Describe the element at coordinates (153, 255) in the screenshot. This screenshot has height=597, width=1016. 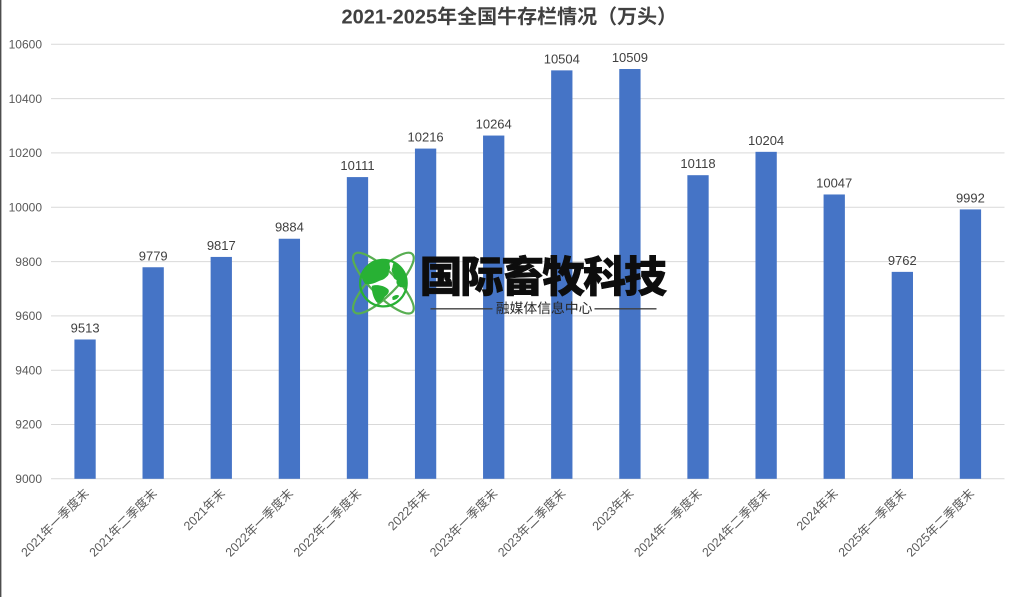
I see `svg-text: 9779` at that location.